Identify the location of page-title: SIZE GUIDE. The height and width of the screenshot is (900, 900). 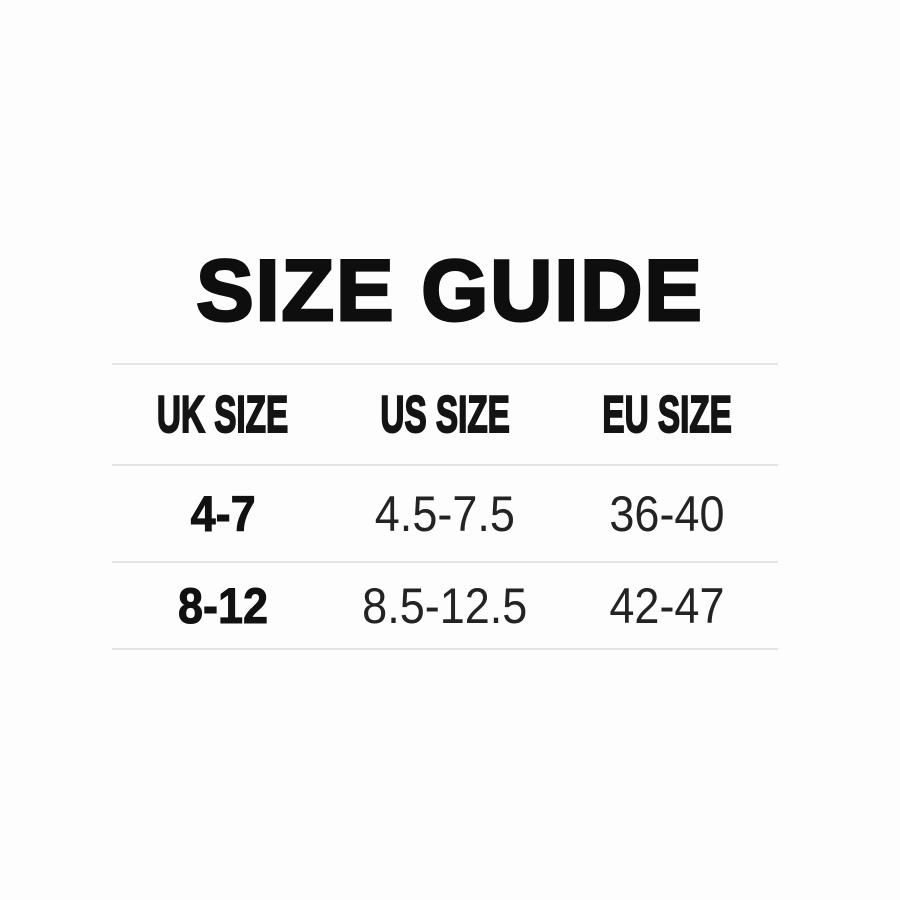
(449, 291).